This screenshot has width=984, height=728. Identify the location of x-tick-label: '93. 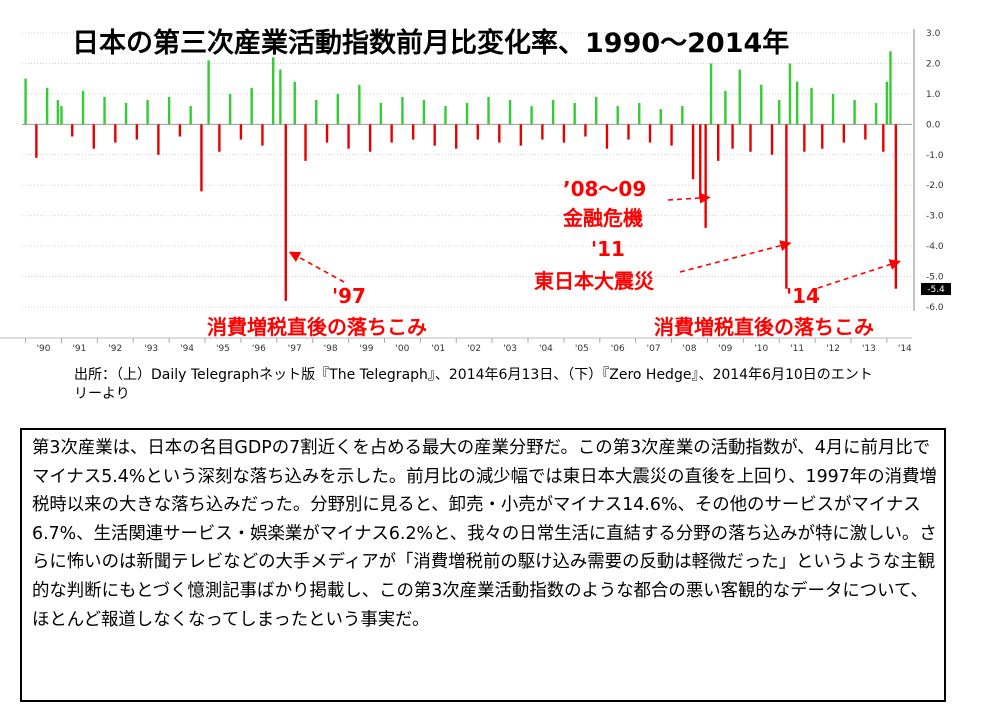
(151, 349).